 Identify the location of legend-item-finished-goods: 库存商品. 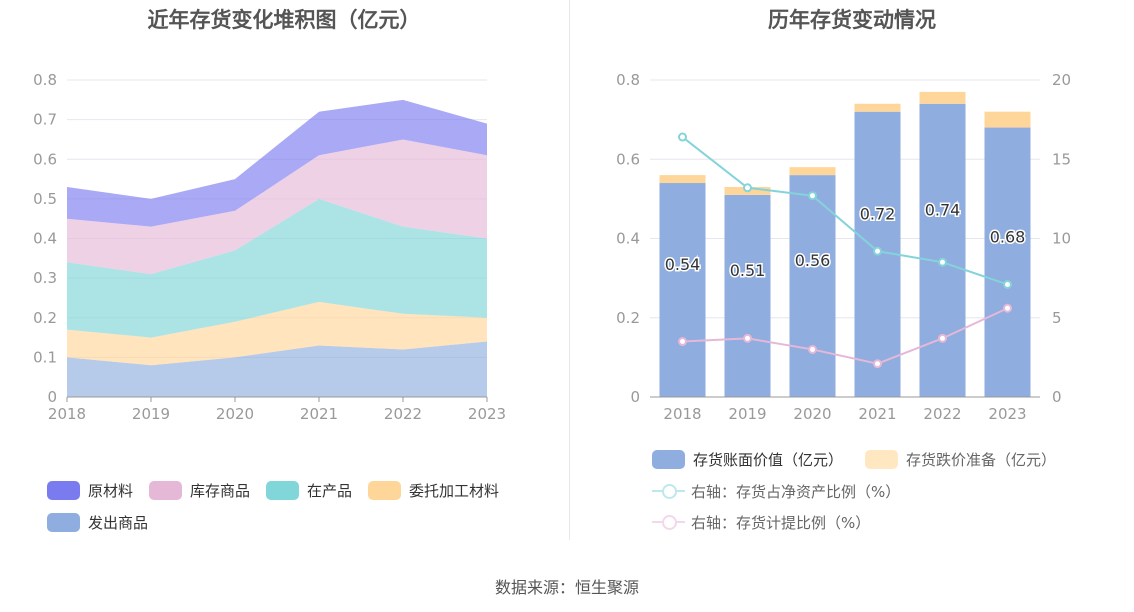
(199, 490).